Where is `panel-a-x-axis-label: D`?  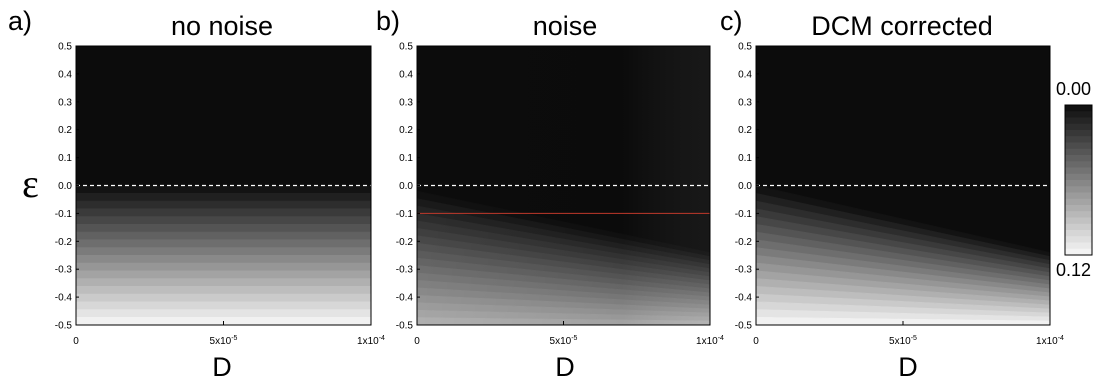 panel-a-x-axis-label: D is located at coordinates (222, 367).